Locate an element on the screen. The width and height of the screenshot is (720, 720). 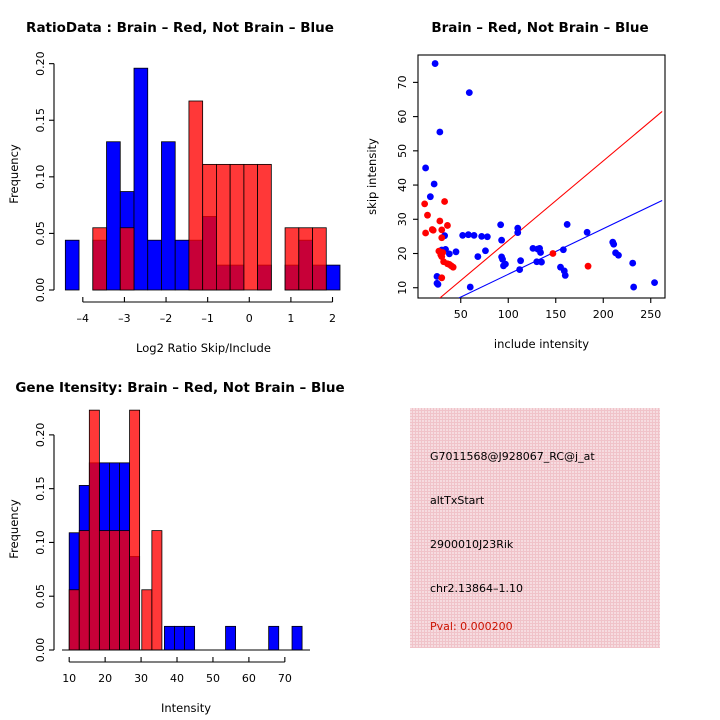
ratio-y-axis: 0.00 0.05 0.10 0.15 0.20 is located at coordinates (44, 177).